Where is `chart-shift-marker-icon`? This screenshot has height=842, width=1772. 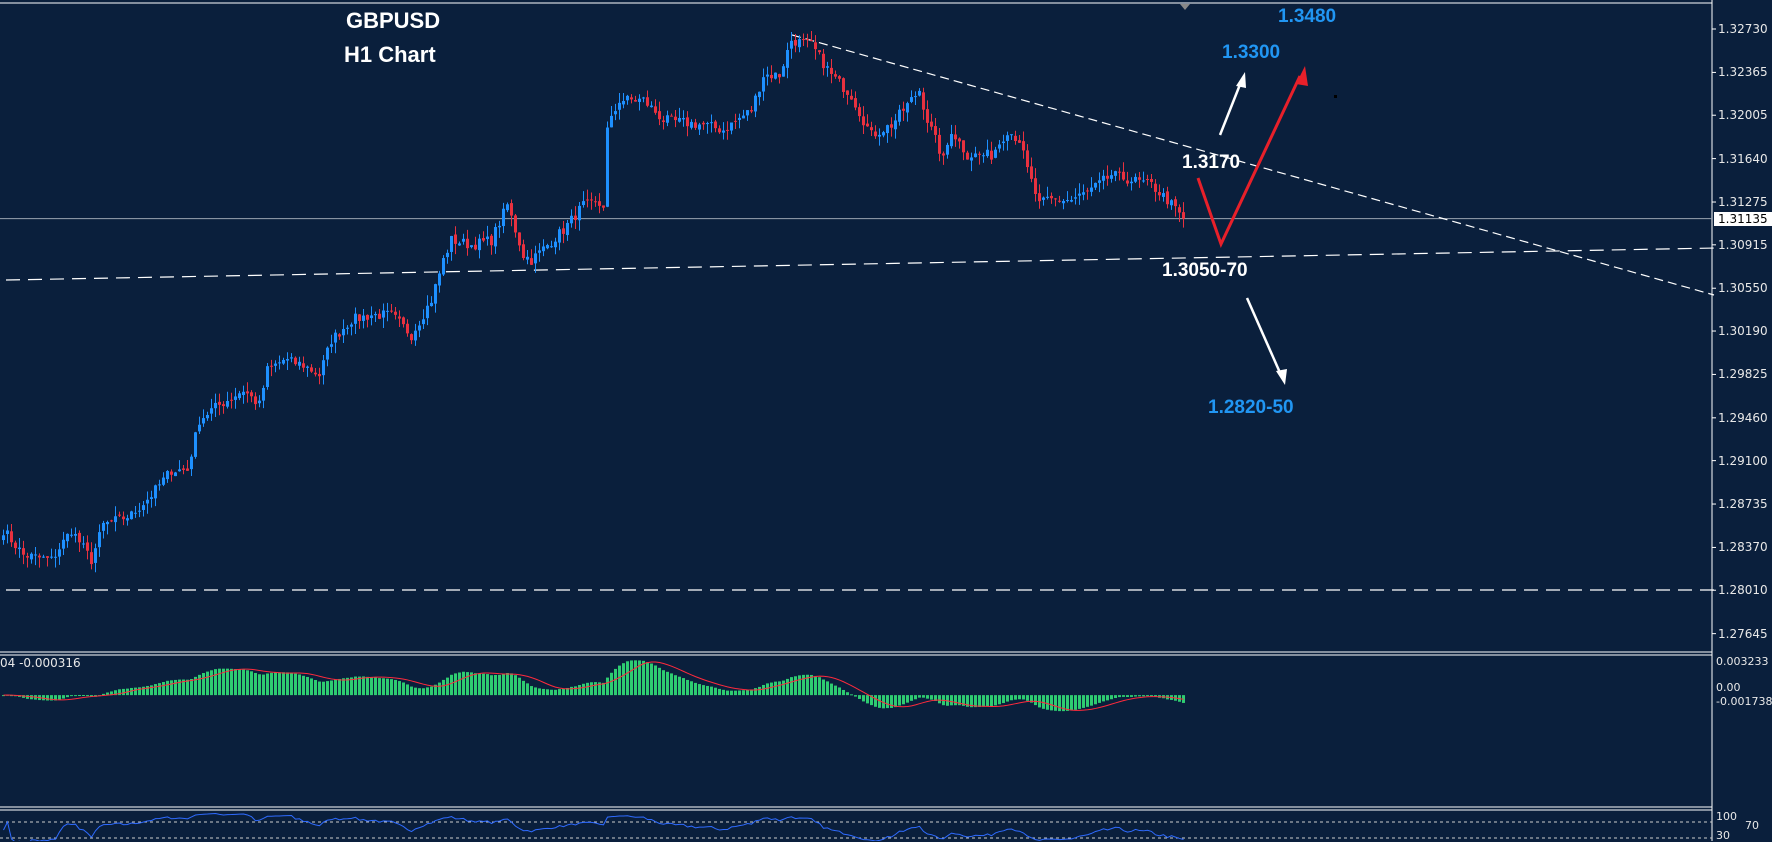 chart-shift-marker-icon is located at coordinates (1185, 7).